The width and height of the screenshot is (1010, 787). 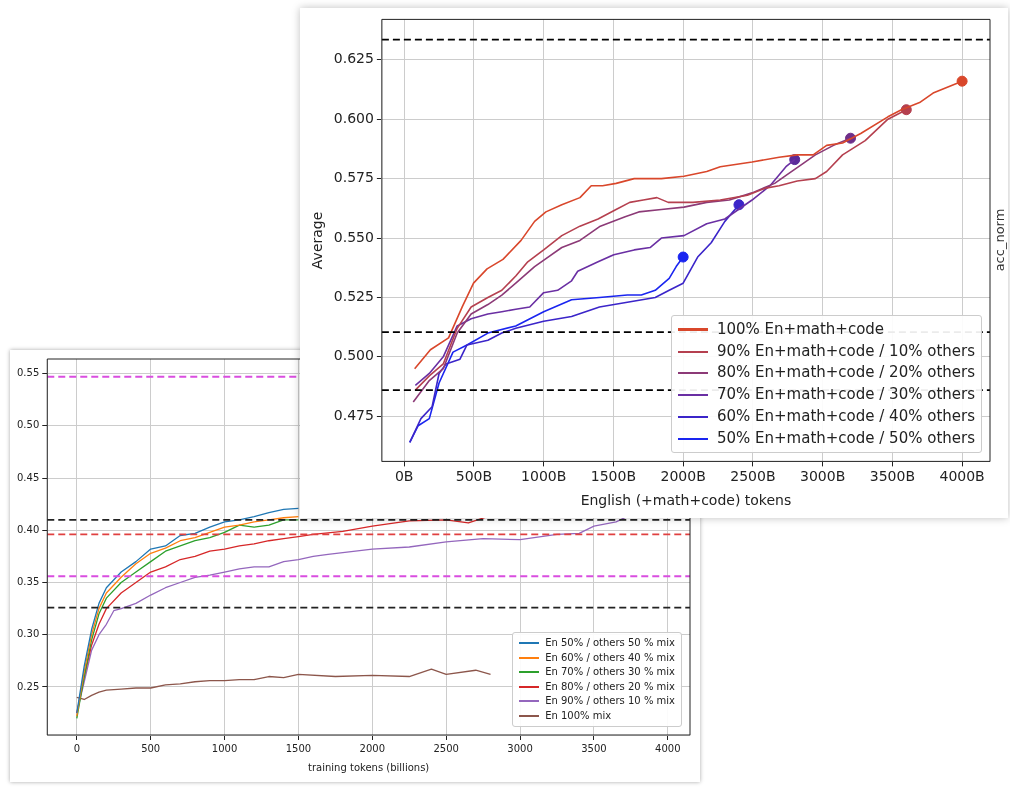 What do you see at coordinates (404, 476) in the screenshot?
I see `x-tick-label: 0B` at bounding box center [404, 476].